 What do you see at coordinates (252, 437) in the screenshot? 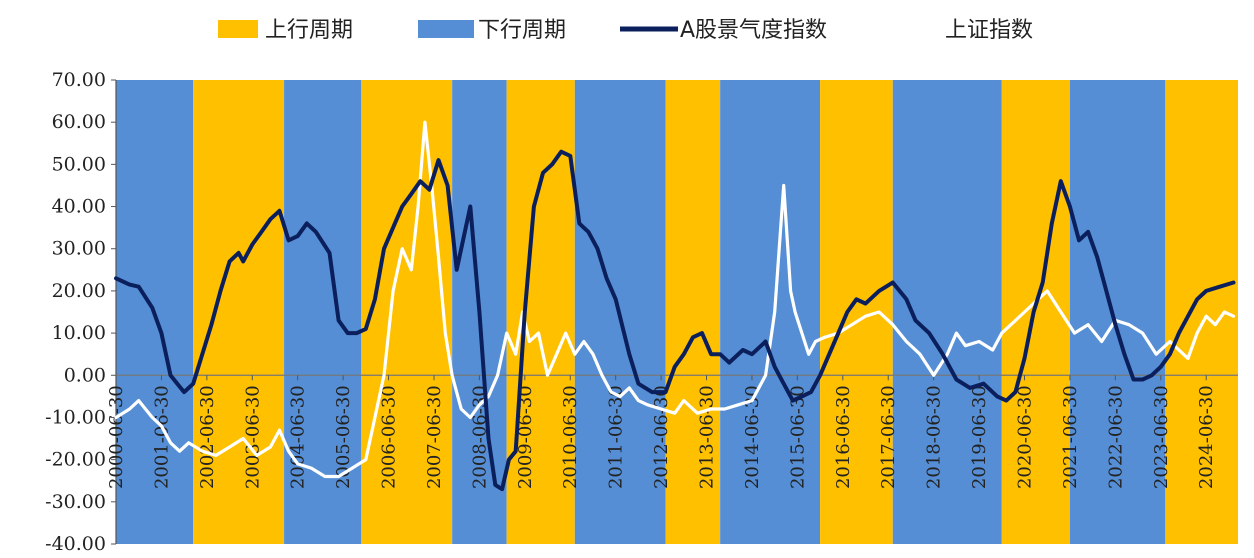
I see `x-tick-label-3: 2003-06-30` at bounding box center [252, 437].